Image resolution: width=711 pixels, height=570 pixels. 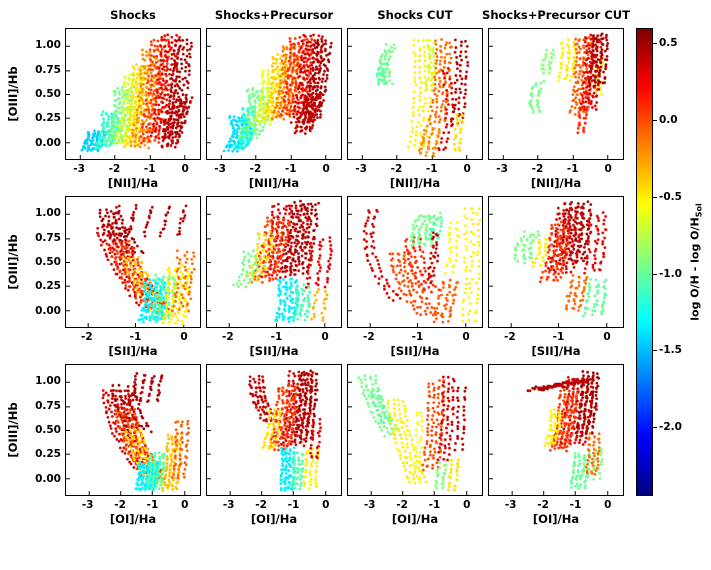 I want to click on scatter-panel-r0c0, so click(x=133, y=94).